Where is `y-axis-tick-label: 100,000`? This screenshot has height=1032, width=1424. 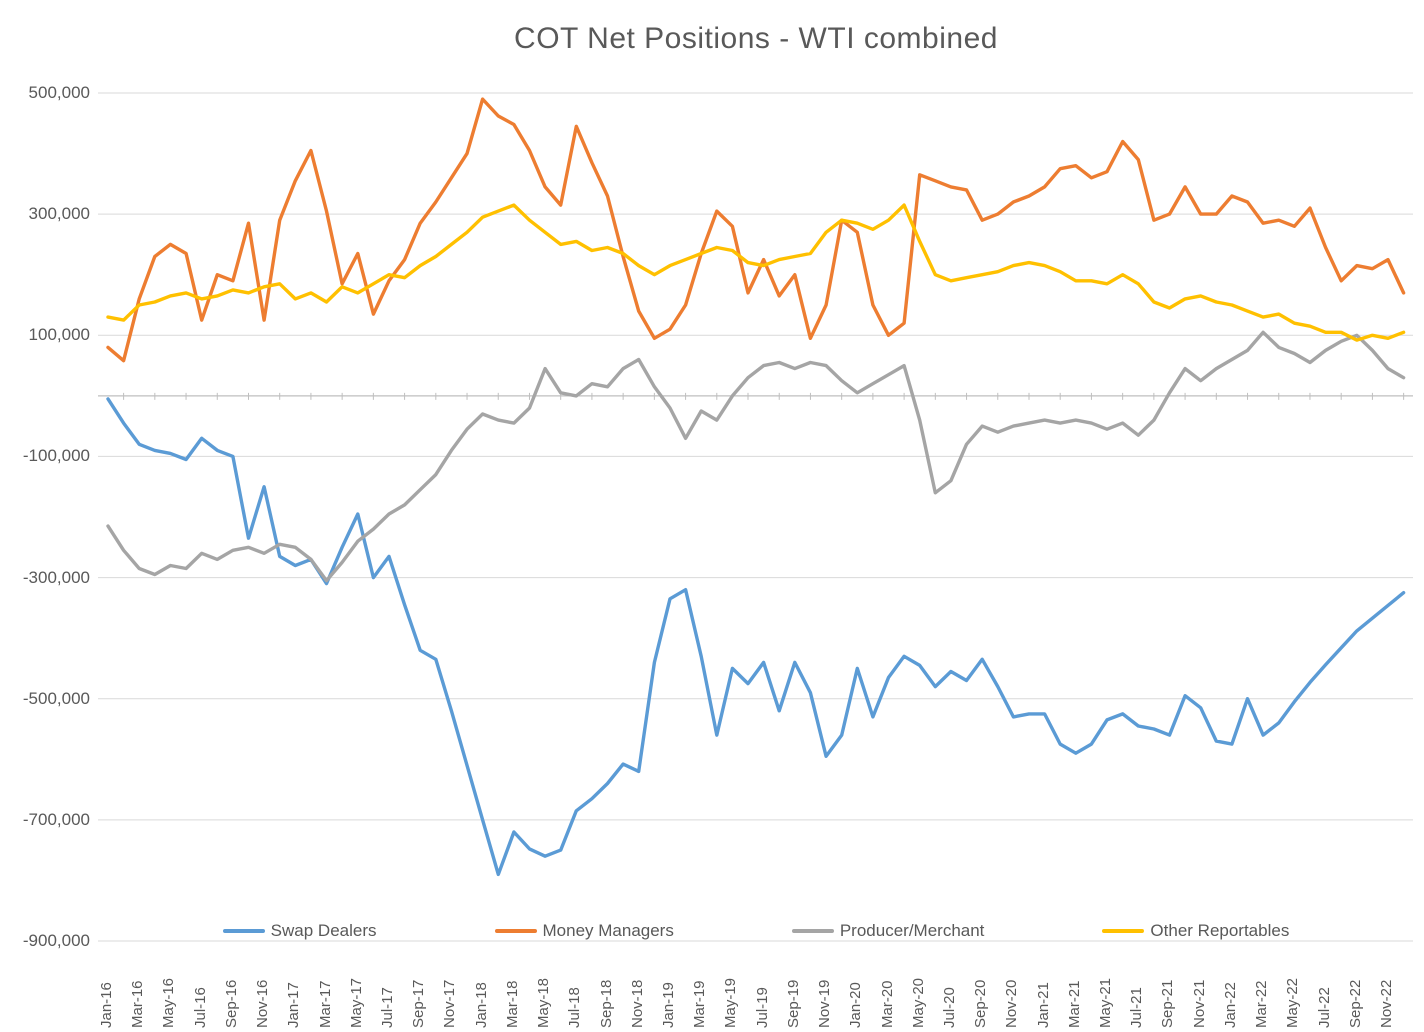
y-axis-tick-label: 100,000 is located at coordinates (59, 335).